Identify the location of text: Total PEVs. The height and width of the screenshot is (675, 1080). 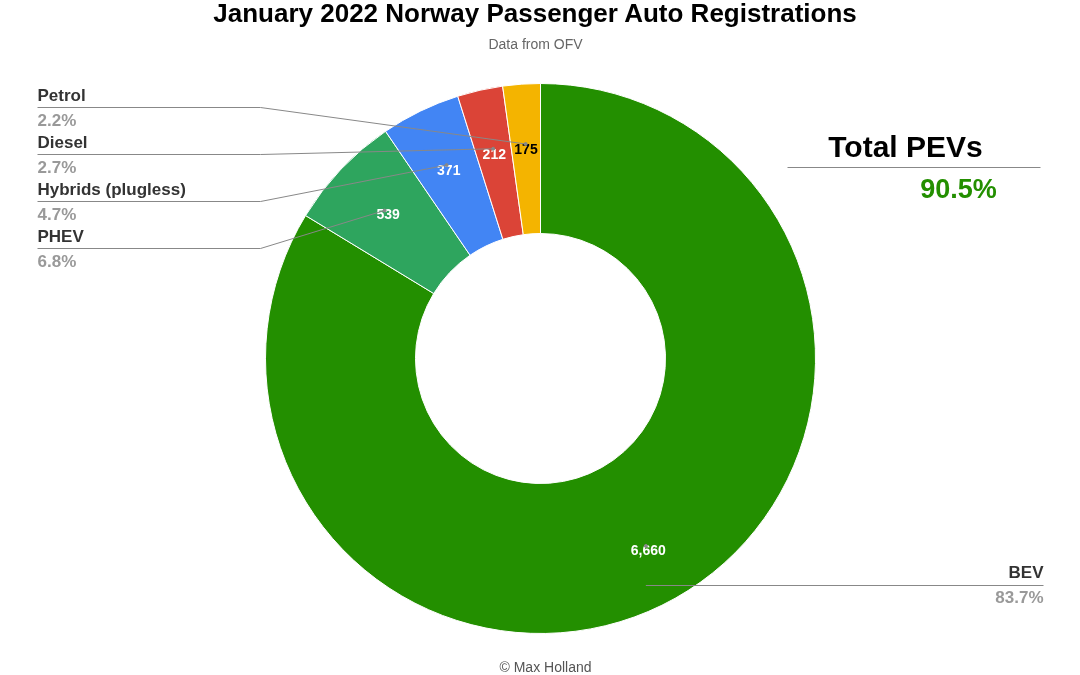
(905, 146).